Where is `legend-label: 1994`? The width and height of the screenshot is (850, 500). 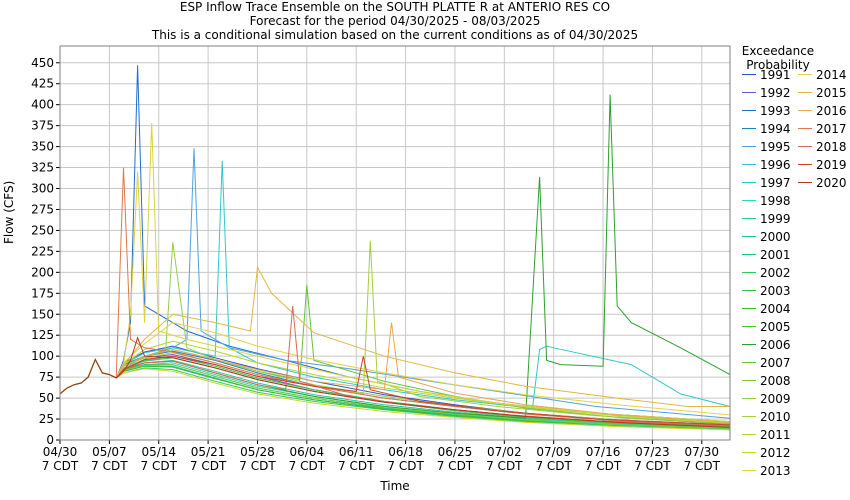 legend-label: 1994 is located at coordinates (775, 129).